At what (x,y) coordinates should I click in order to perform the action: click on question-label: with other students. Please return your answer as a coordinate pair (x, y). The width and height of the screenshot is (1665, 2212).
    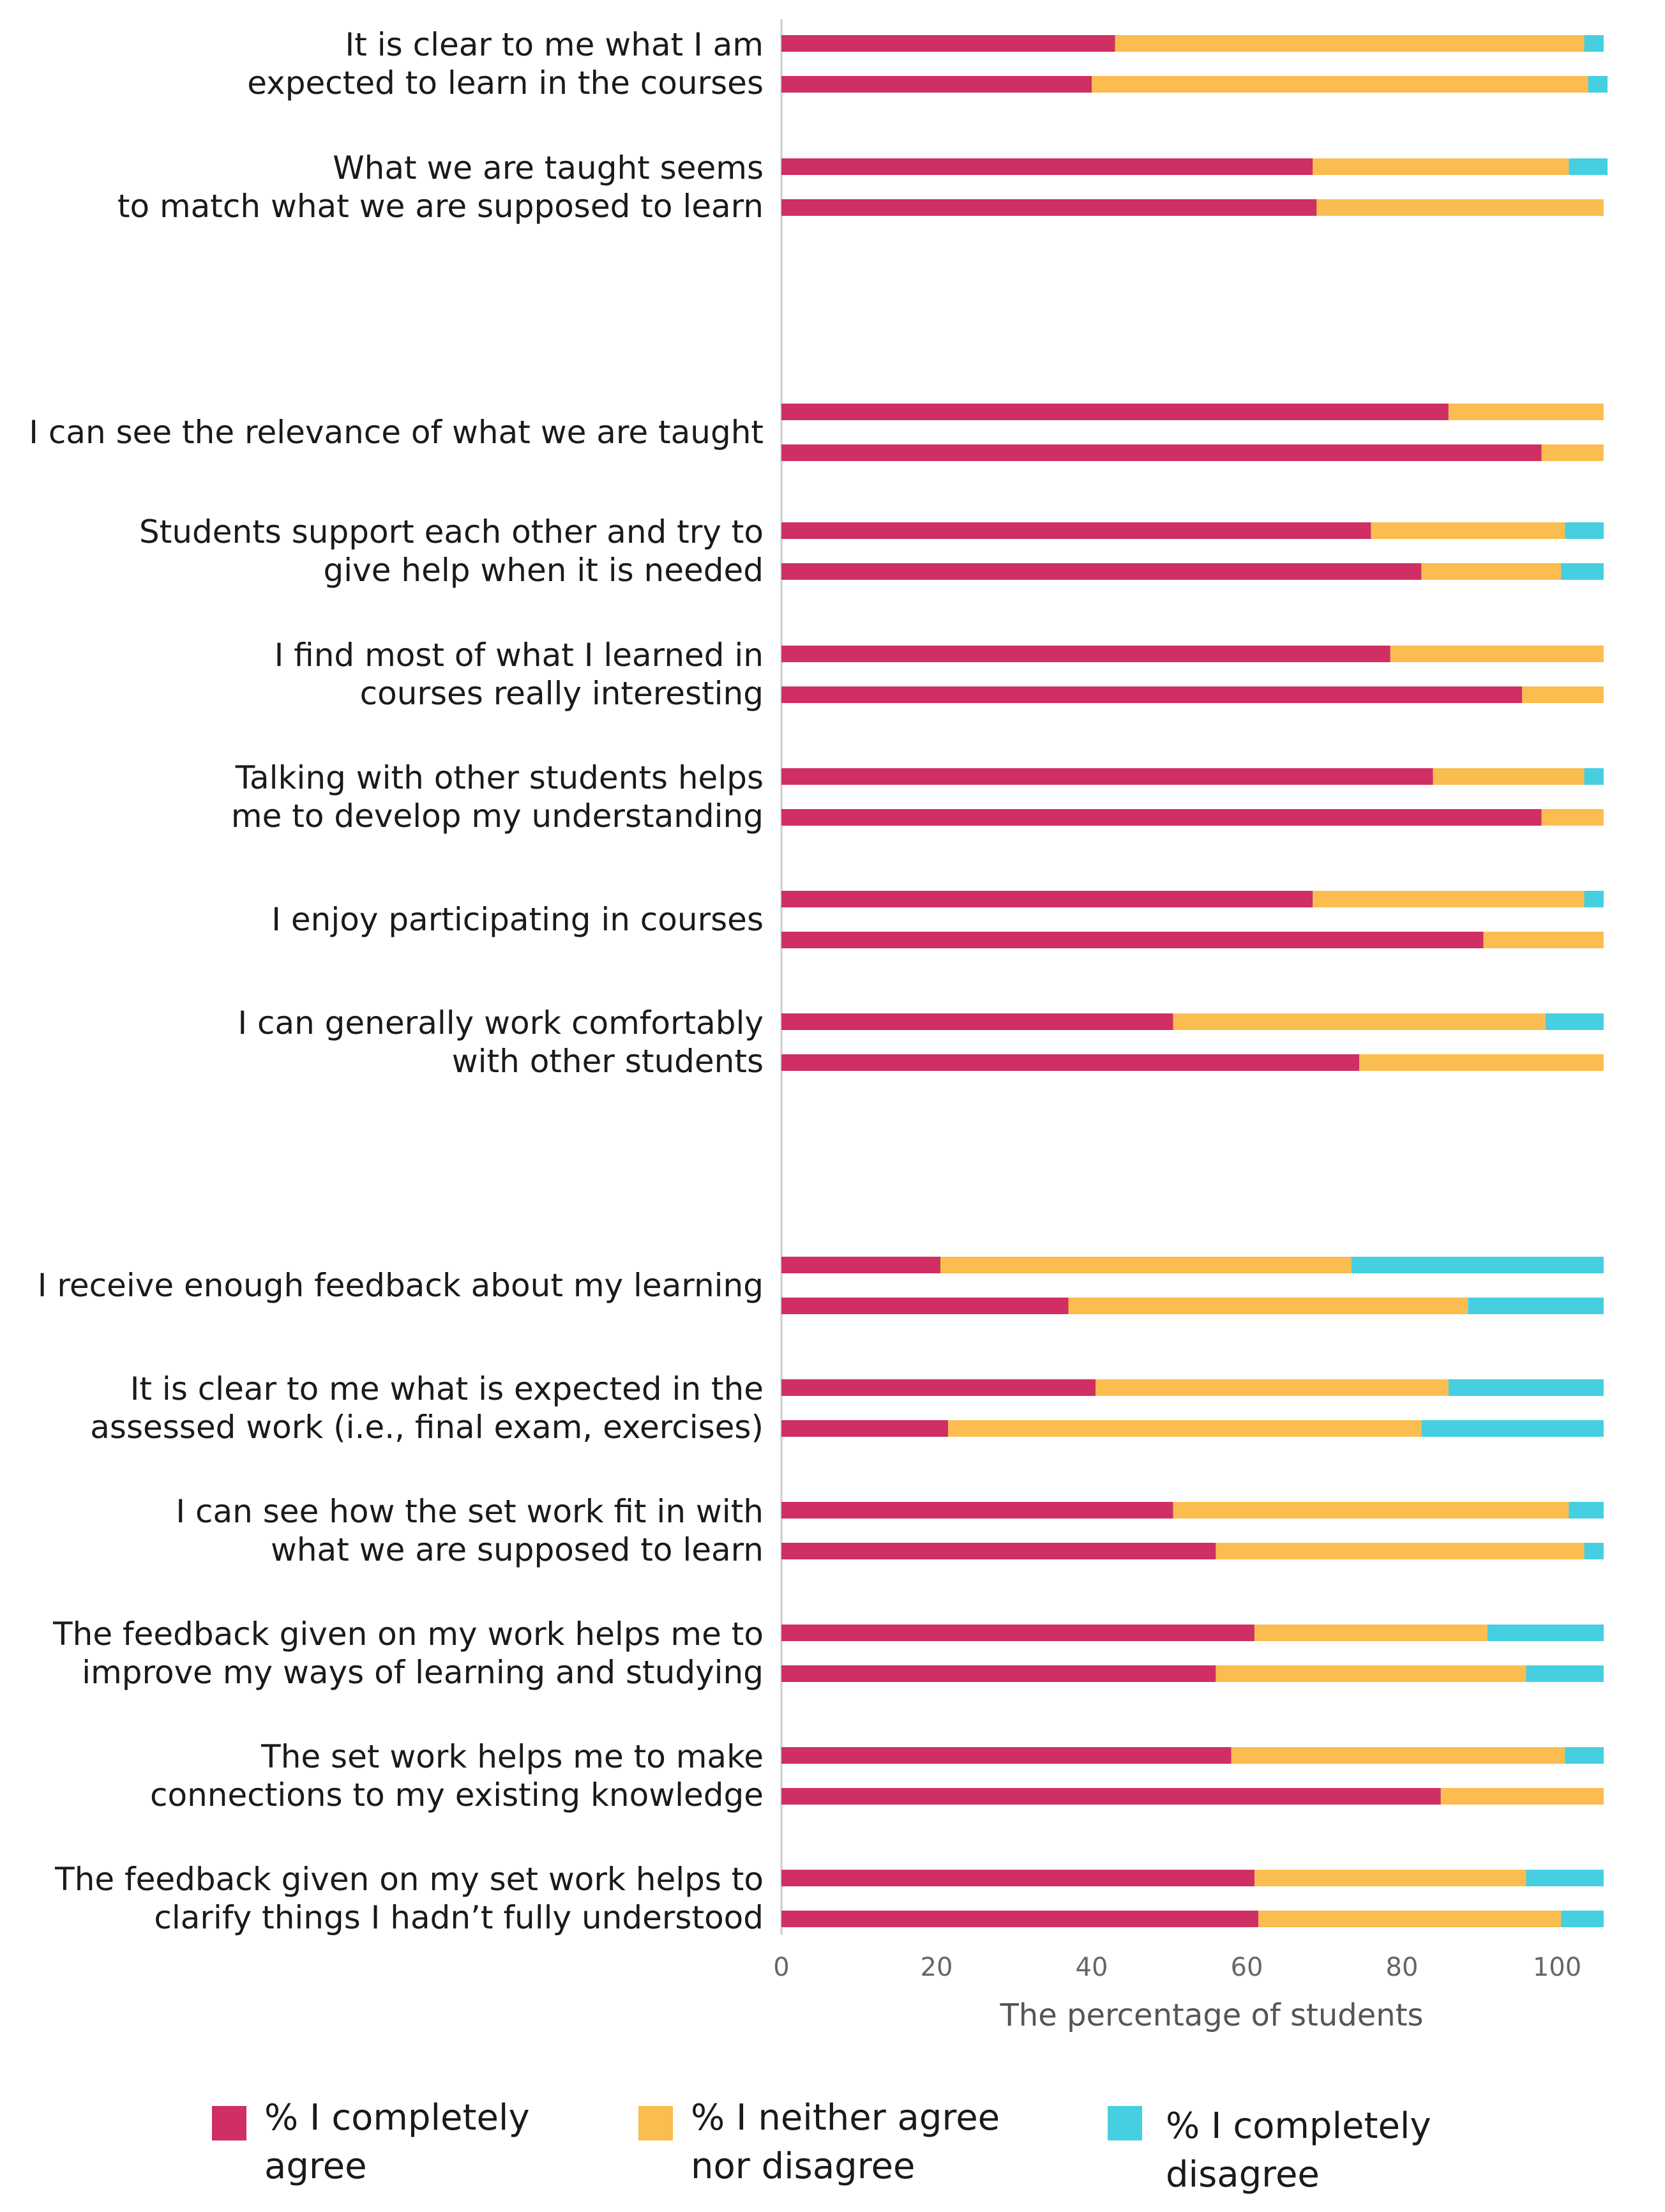
    Looking at the image, I should click on (608, 1062).